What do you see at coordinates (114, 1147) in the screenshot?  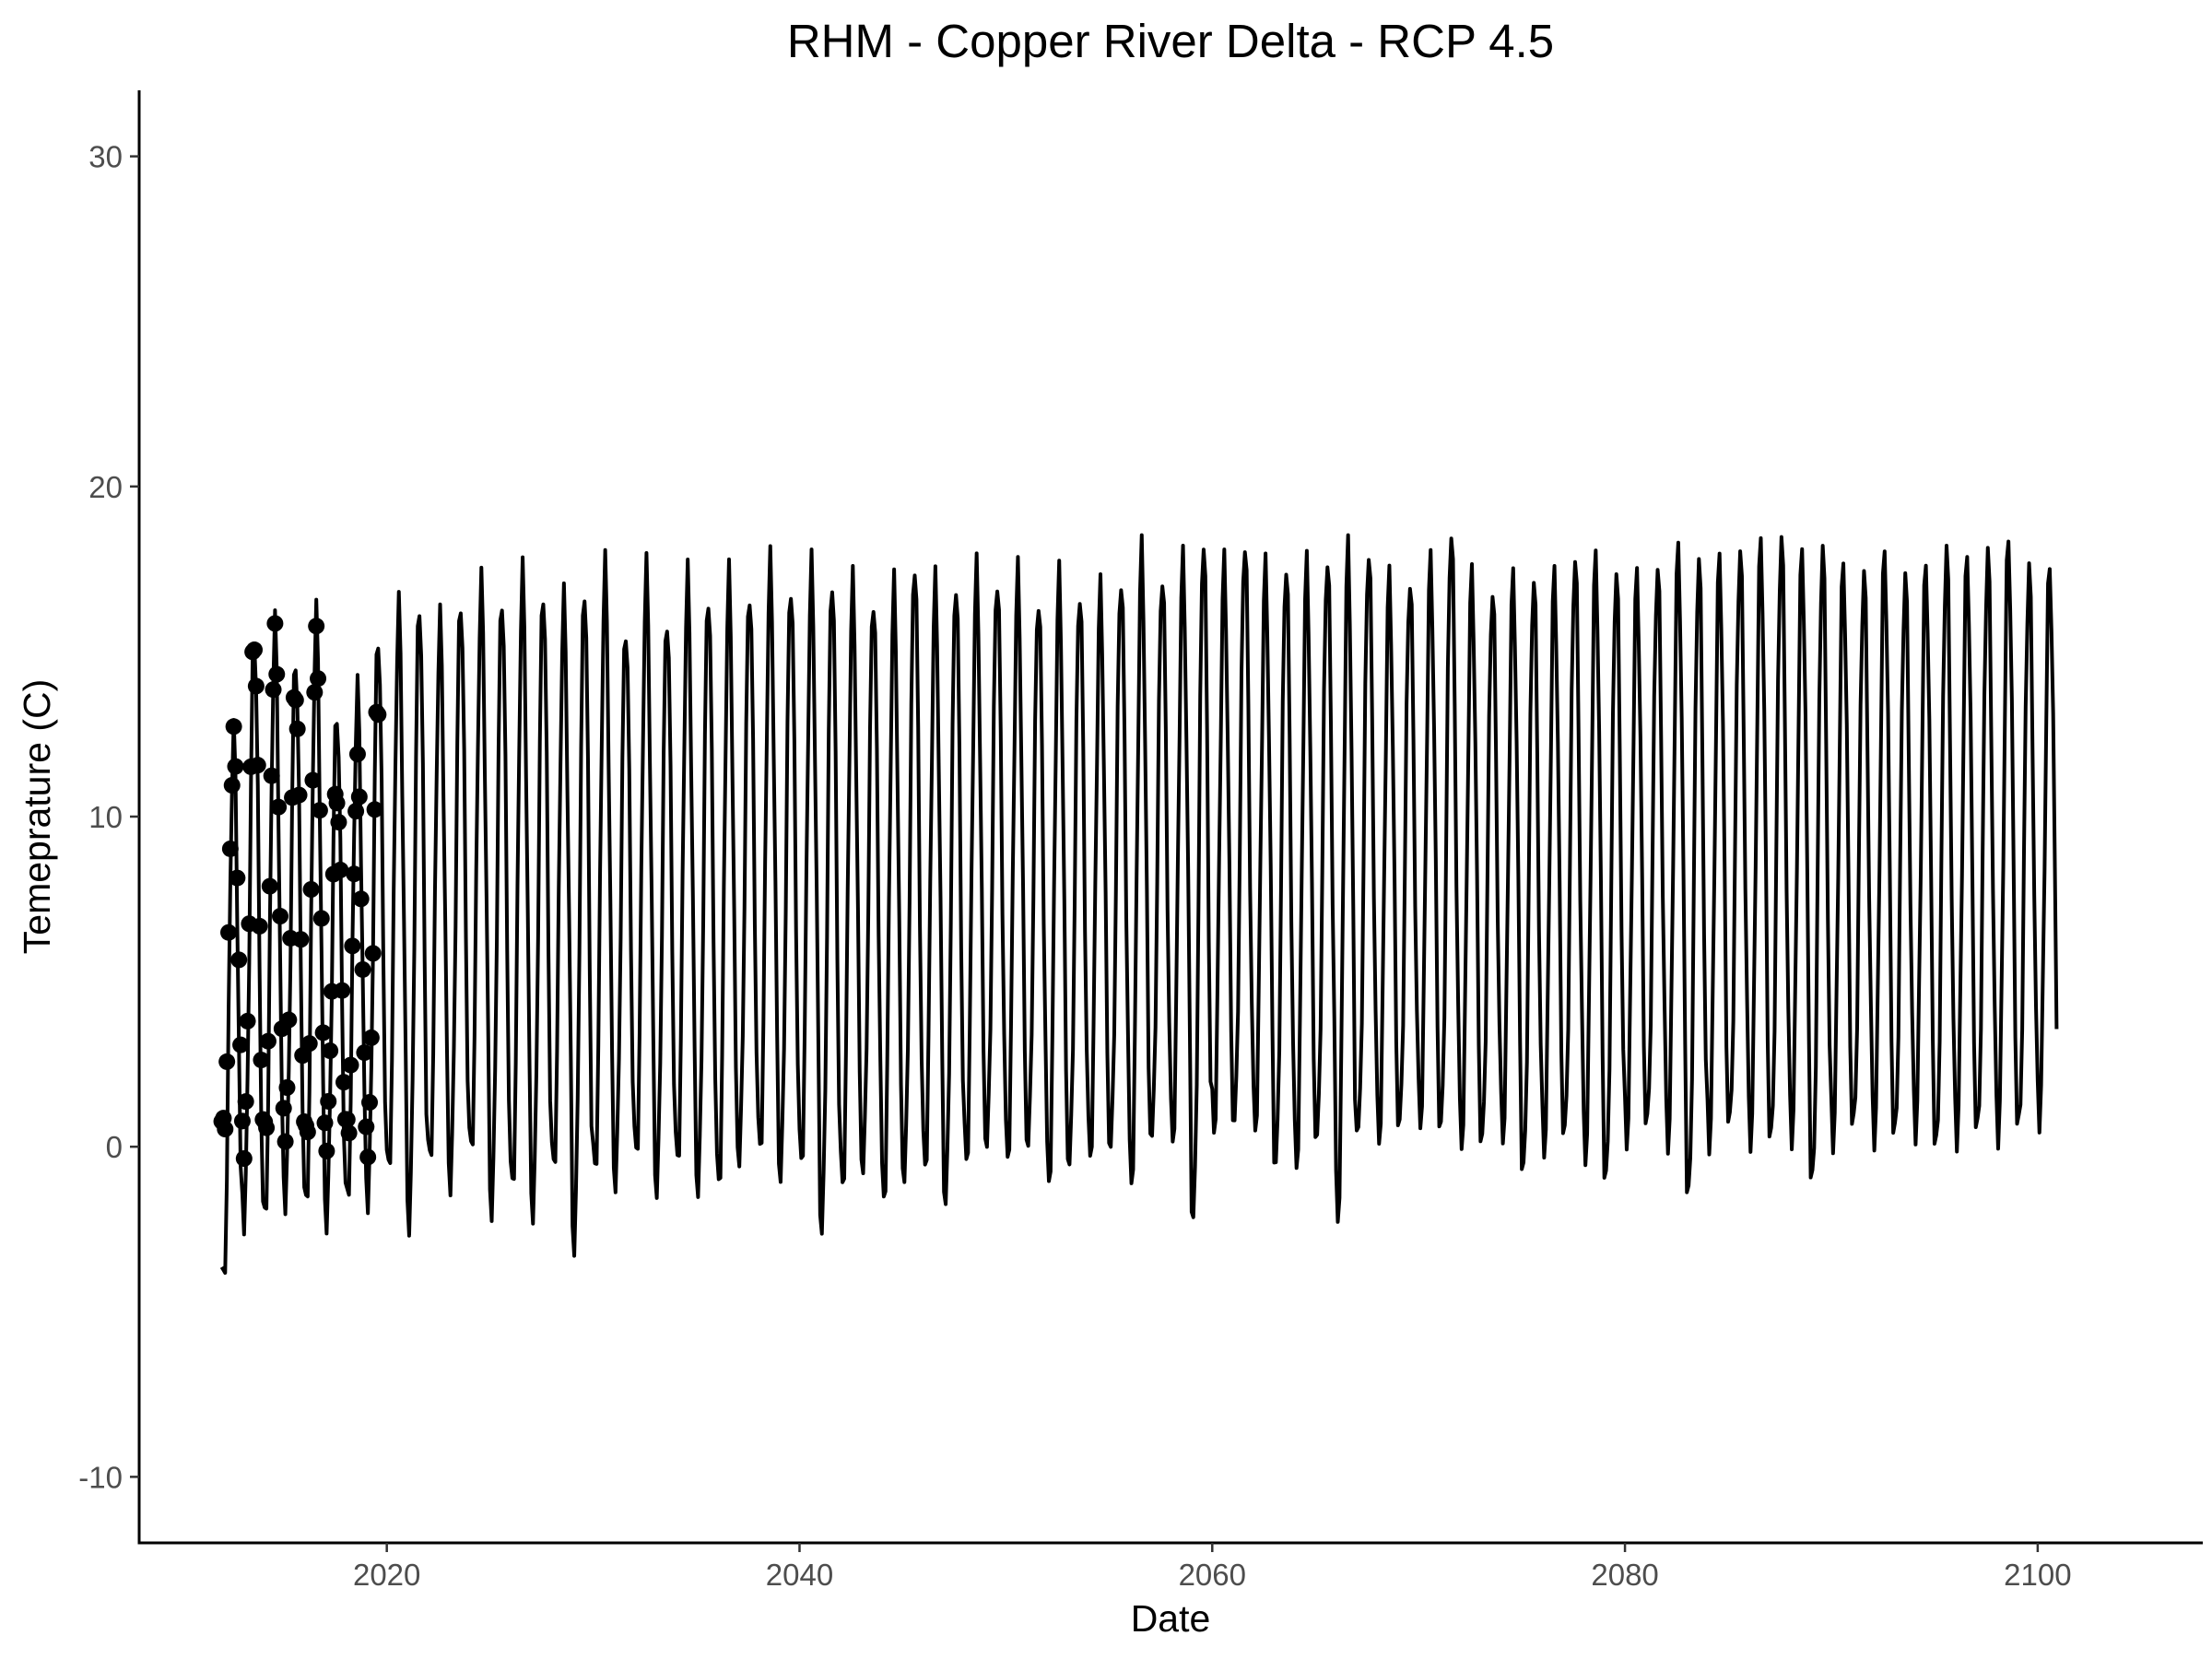 I see `y-tick-label: 0` at bounding box center [114, 1147].